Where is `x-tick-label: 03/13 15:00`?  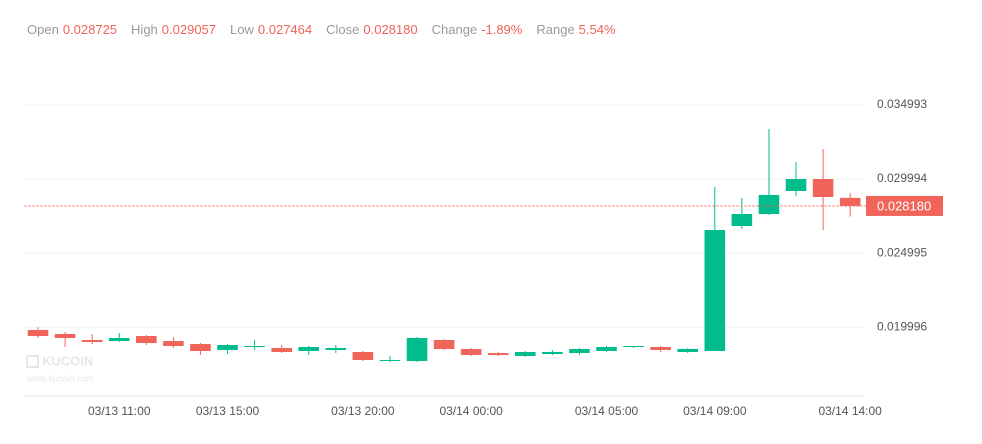 x-tick-label: 03/13 15:00 is located at coordinates (228, 411).